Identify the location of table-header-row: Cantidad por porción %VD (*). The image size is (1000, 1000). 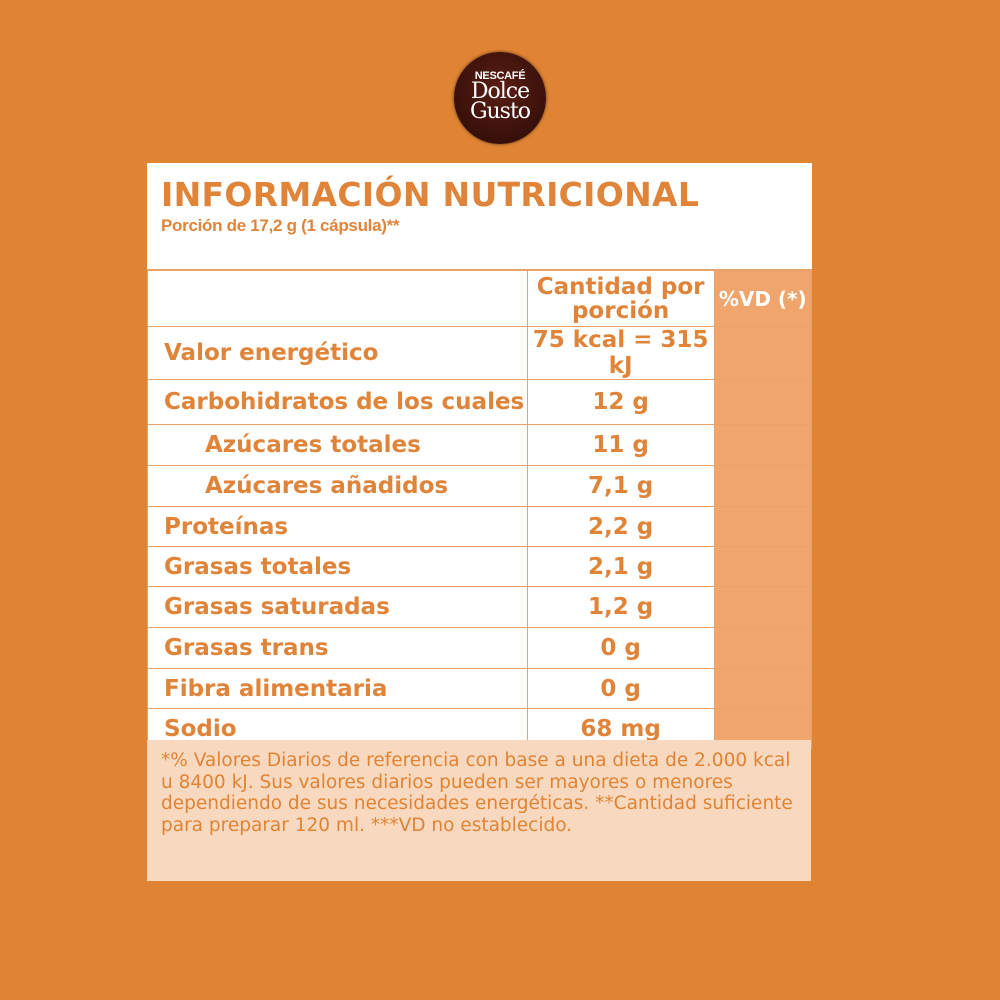
(480, 298).